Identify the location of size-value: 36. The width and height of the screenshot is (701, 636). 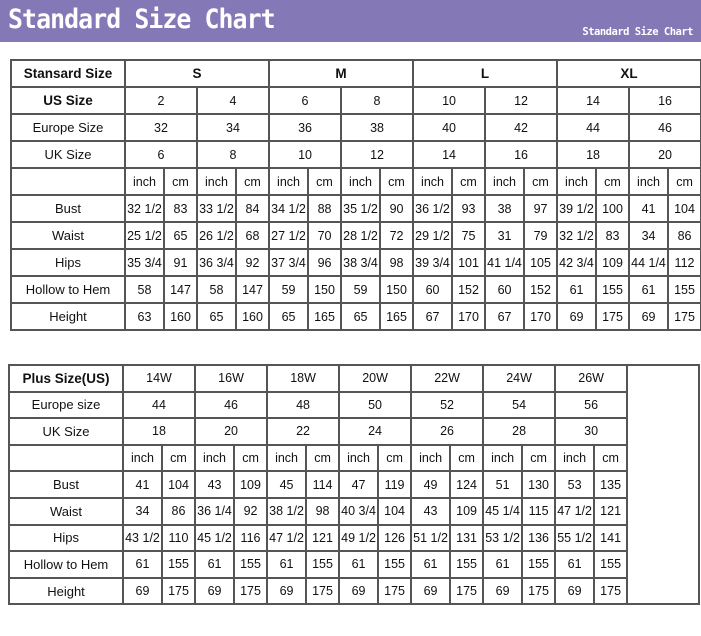
(305, 127).